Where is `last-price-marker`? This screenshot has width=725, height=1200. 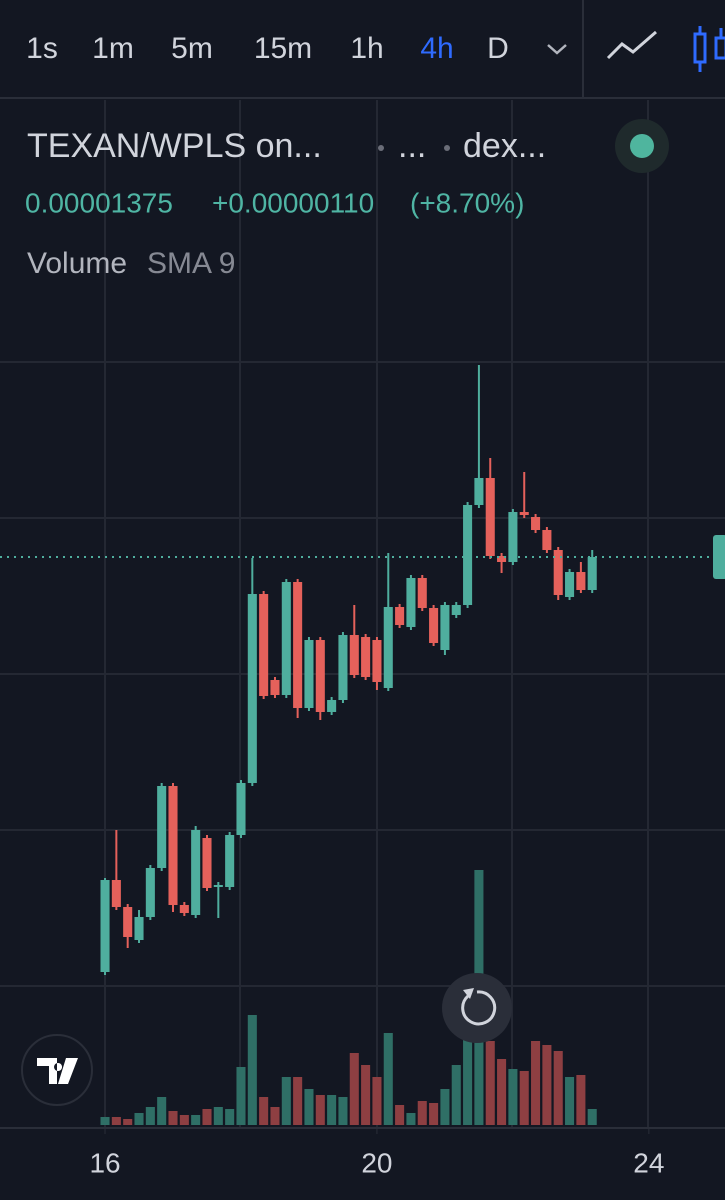
last-price-marker is located at coordinates (719, 557).